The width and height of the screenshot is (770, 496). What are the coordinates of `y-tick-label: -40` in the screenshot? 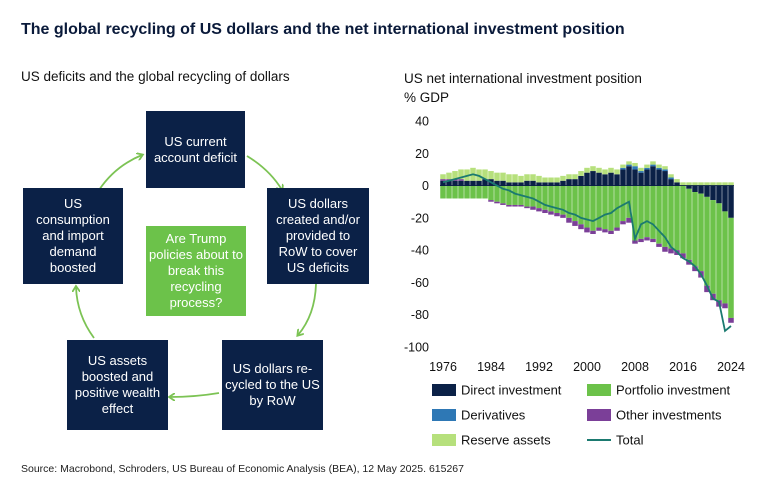 It's located at (420, 251).